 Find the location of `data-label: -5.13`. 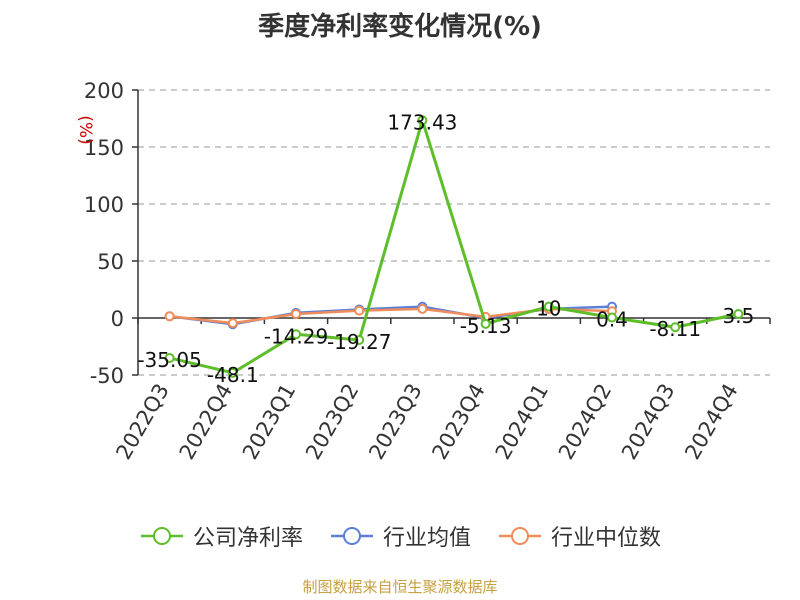

data-label: -5.13 is located at coordinates (486, 326).